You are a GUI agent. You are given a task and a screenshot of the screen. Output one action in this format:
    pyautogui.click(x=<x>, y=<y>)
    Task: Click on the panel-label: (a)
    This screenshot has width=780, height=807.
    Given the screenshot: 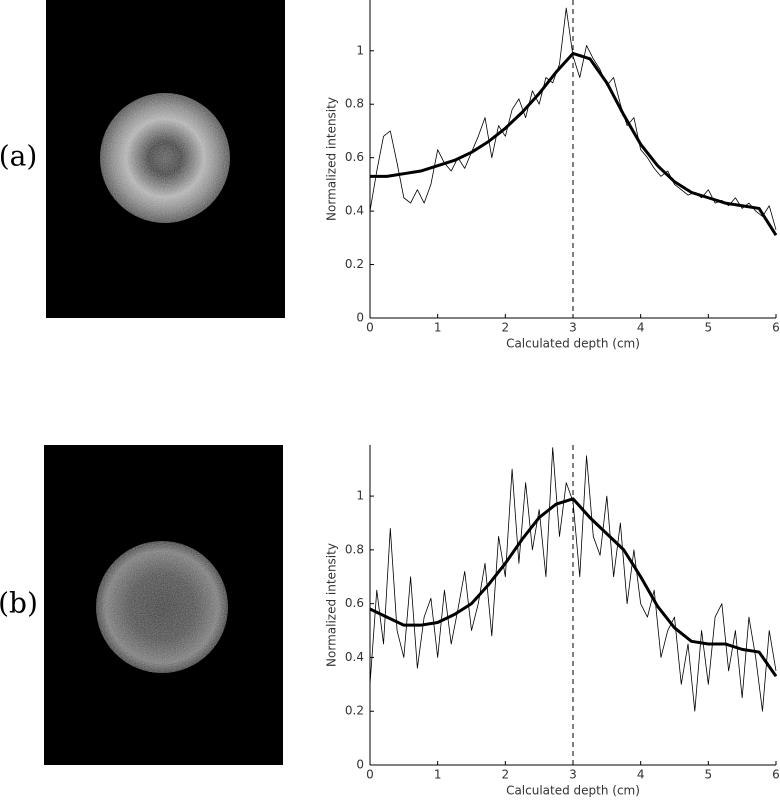 What is the action you would take?
    pyautogui.click(x=18, y=156)
    